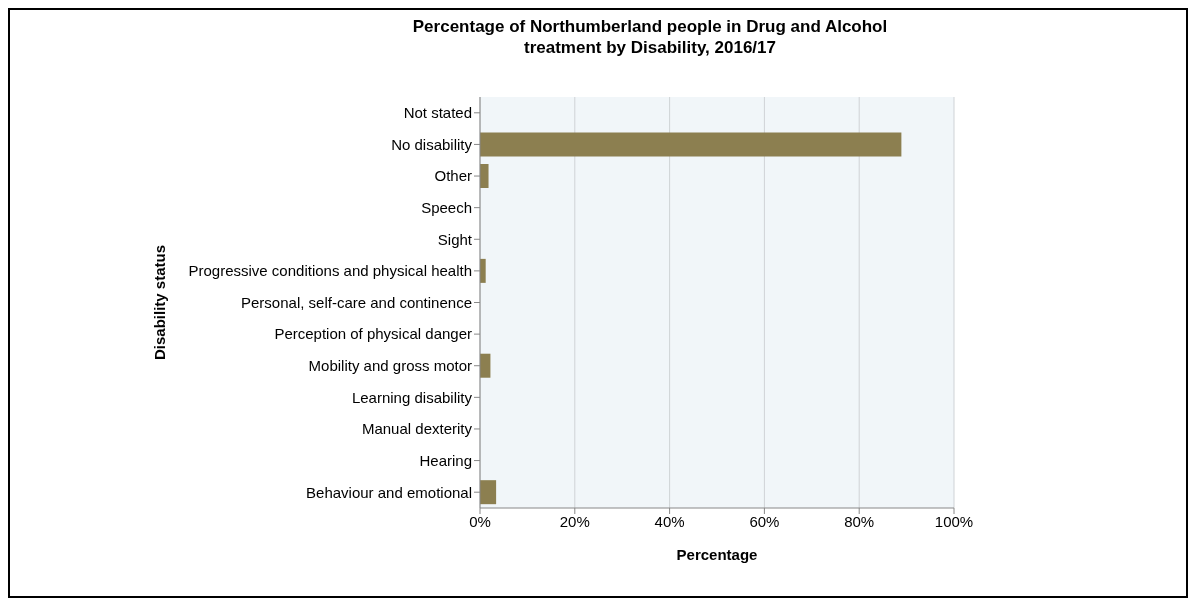  I want to click on y-tick-label: Hearing, so click(445, 460).